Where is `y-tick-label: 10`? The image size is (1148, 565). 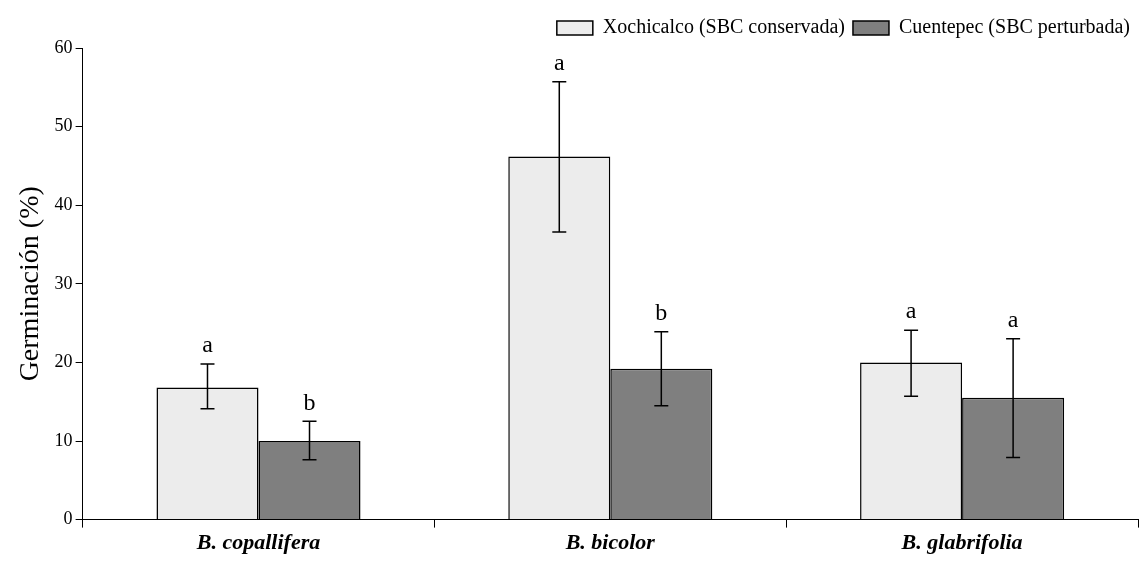 y-tick-label: 10 is located at coordinates (63, 439).